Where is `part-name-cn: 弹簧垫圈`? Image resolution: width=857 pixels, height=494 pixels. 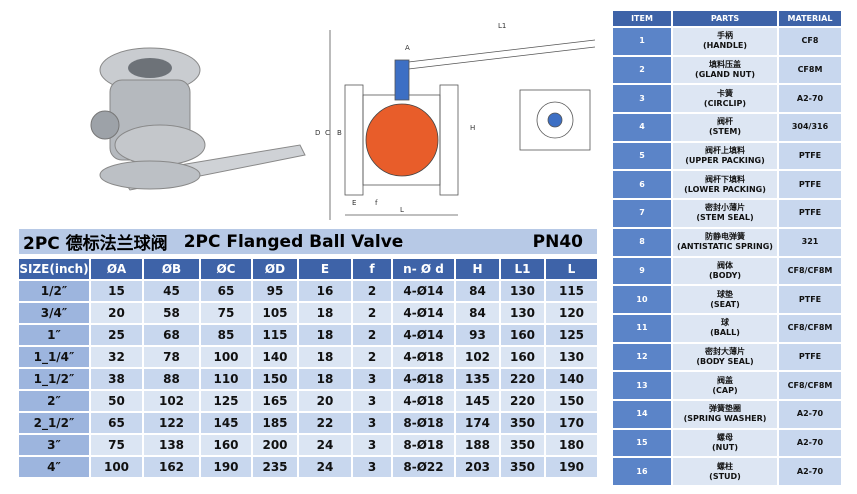 part-name-cn: 弹簧垫圈 is located at coordinates (725, 409).